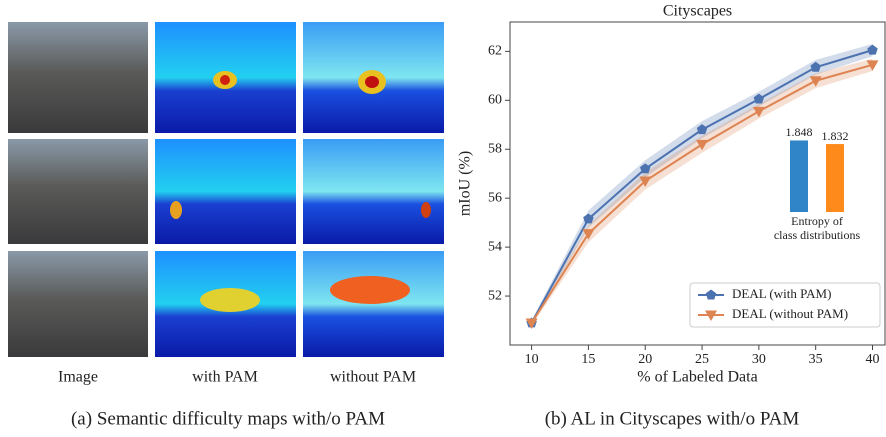  I want to click on legend-label: DEAL (without PAM), so click(790, 313).